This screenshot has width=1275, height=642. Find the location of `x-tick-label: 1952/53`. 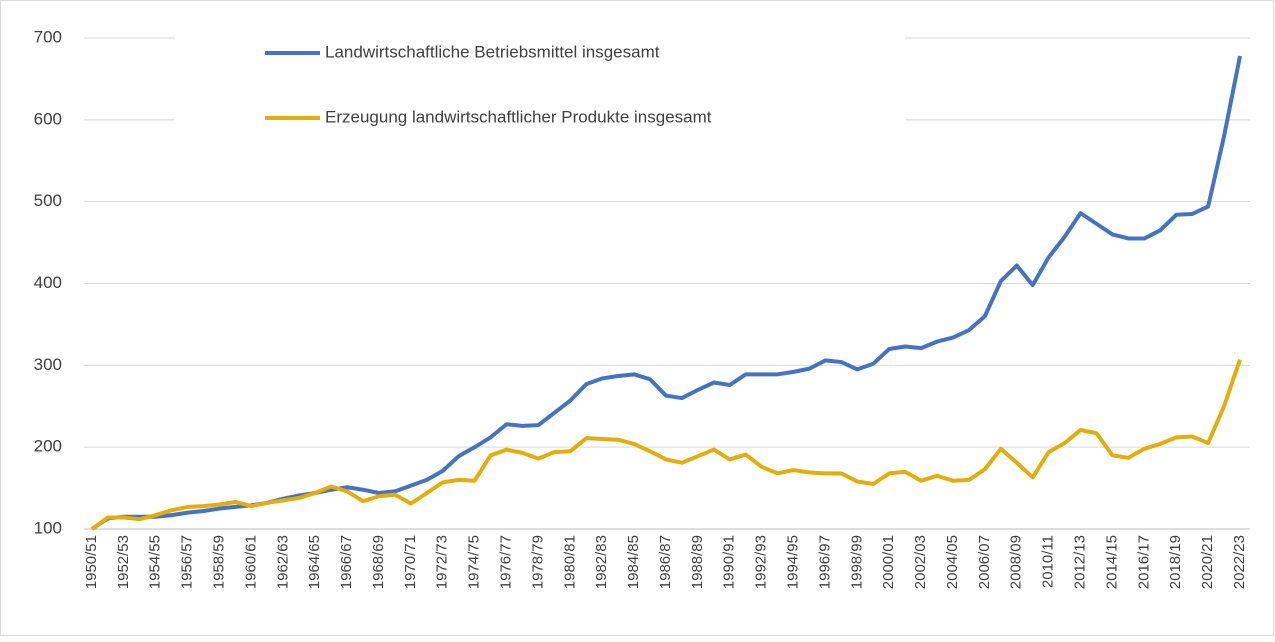

x-tick-label: 1952/53 is located at coordinates (123, 562).